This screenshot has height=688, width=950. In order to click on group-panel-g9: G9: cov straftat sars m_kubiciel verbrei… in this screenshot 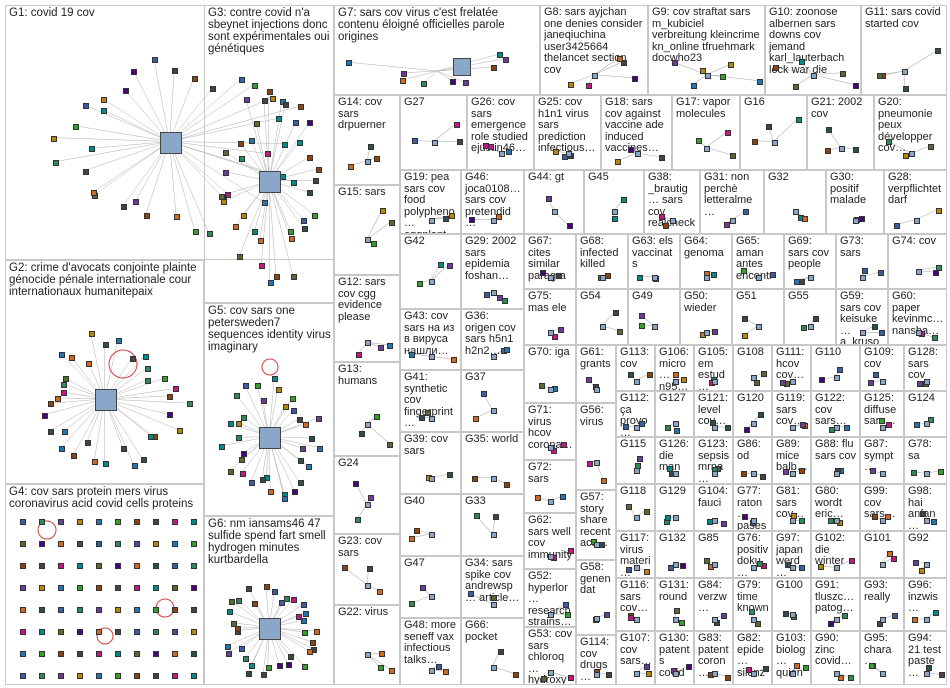, I will do `click(706, 50)`.